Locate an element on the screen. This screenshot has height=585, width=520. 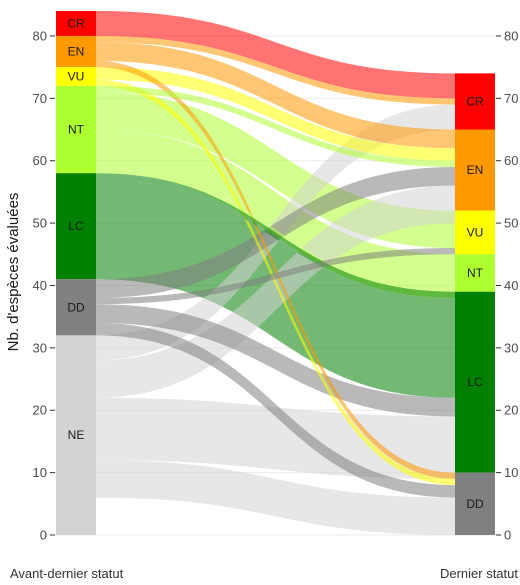
left-node-nt is located at coordinates (76, 129).